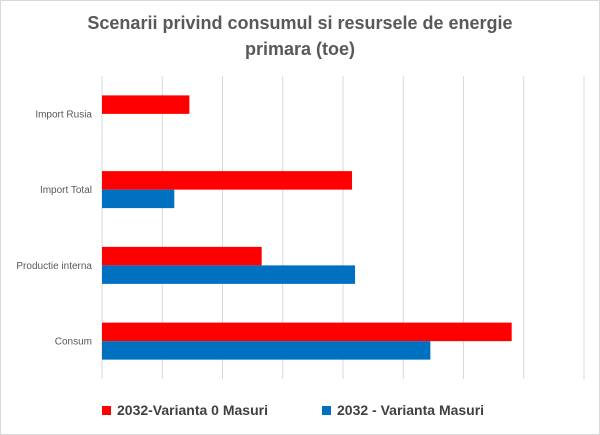 The height and width of the screenshot is (435, 600). Describe the element at coordinates (266, 350) in the screenshot. I see `bar-s2-c3` at that location.